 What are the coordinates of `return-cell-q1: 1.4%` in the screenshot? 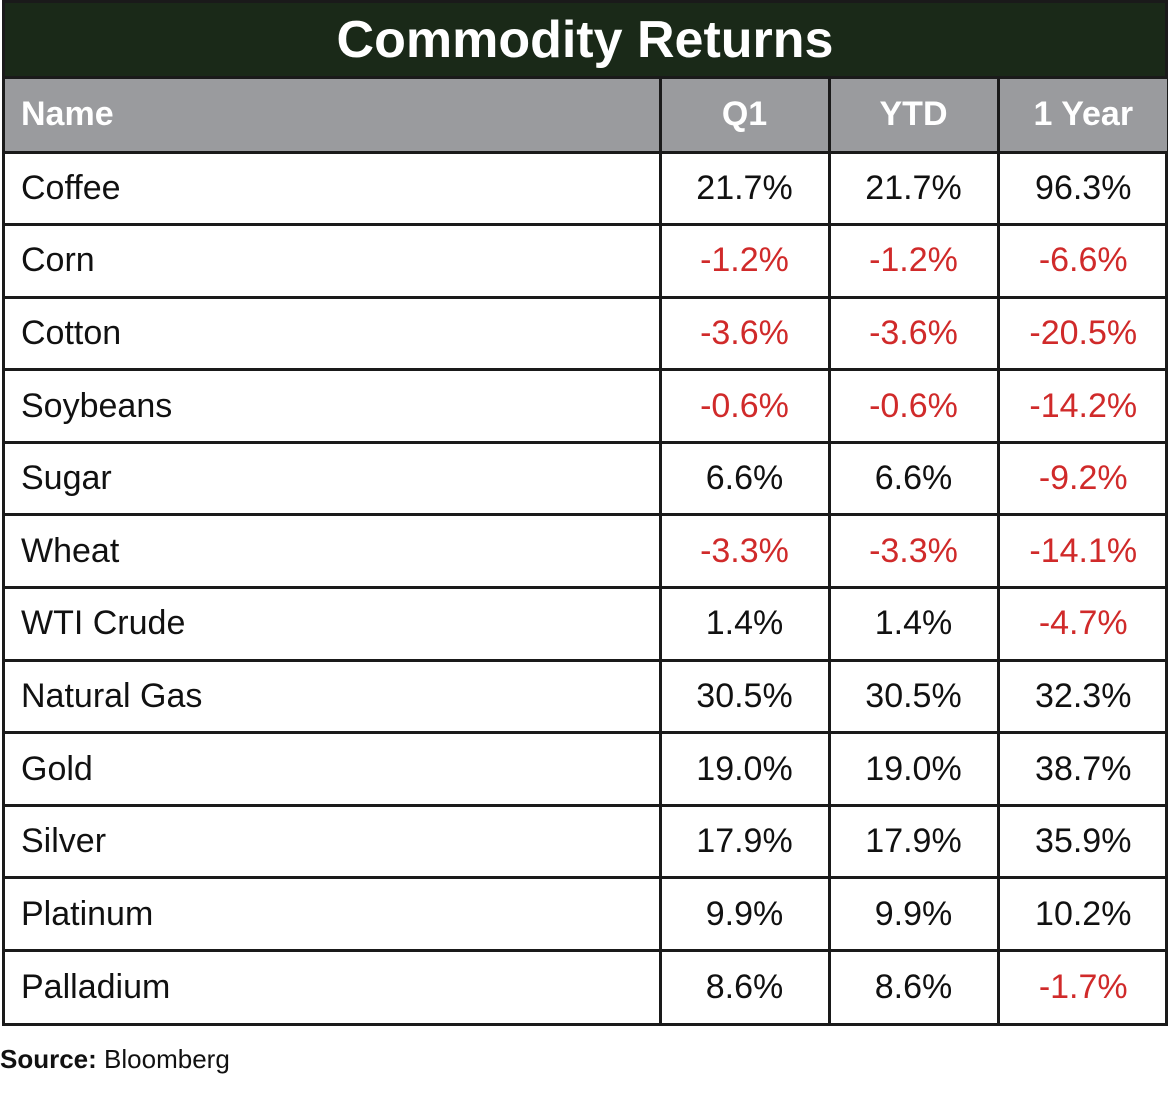 It's located at (744, 624).